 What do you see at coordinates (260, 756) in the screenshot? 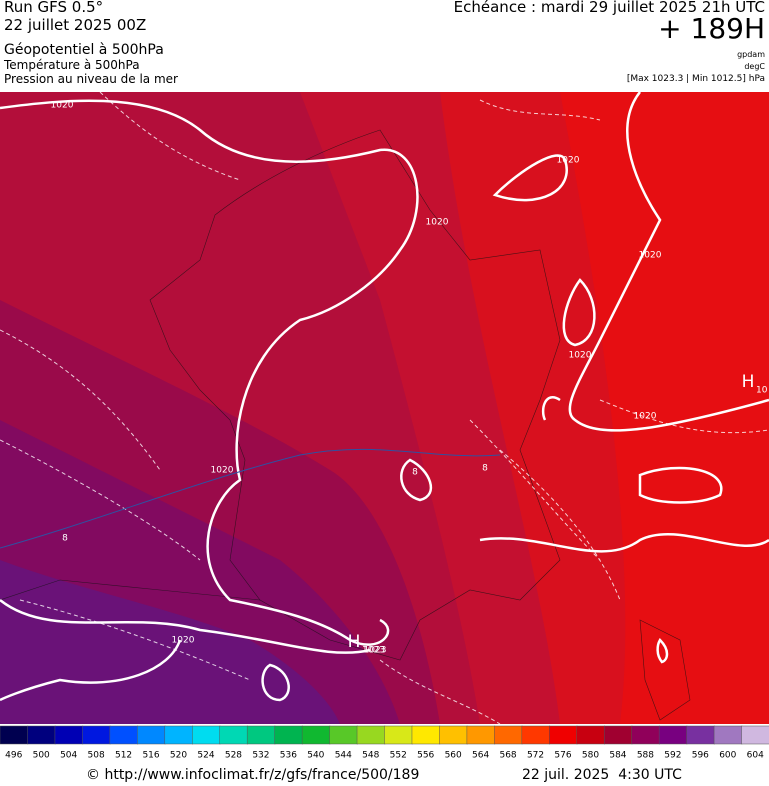
I see `colorbar-label: 532` at bounding box center [260, 756].